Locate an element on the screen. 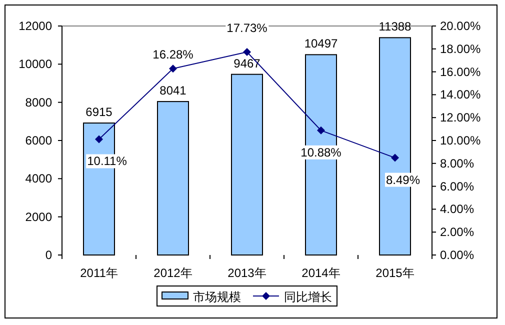  data-label: 8.49% is located at coordinates (403, 179).